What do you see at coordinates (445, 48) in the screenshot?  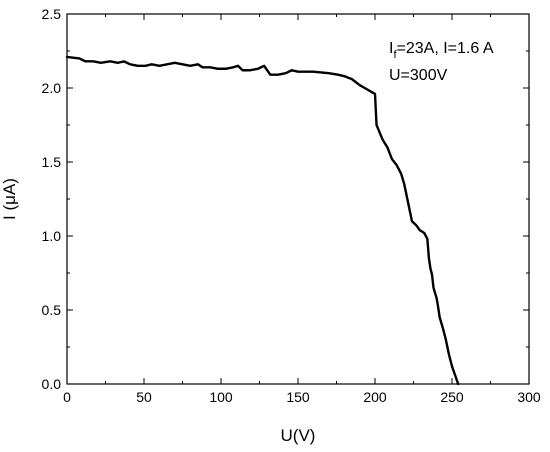 I see `current-annotation-rest: =23A, I=1.6 A` at bounding box center [445, 48].